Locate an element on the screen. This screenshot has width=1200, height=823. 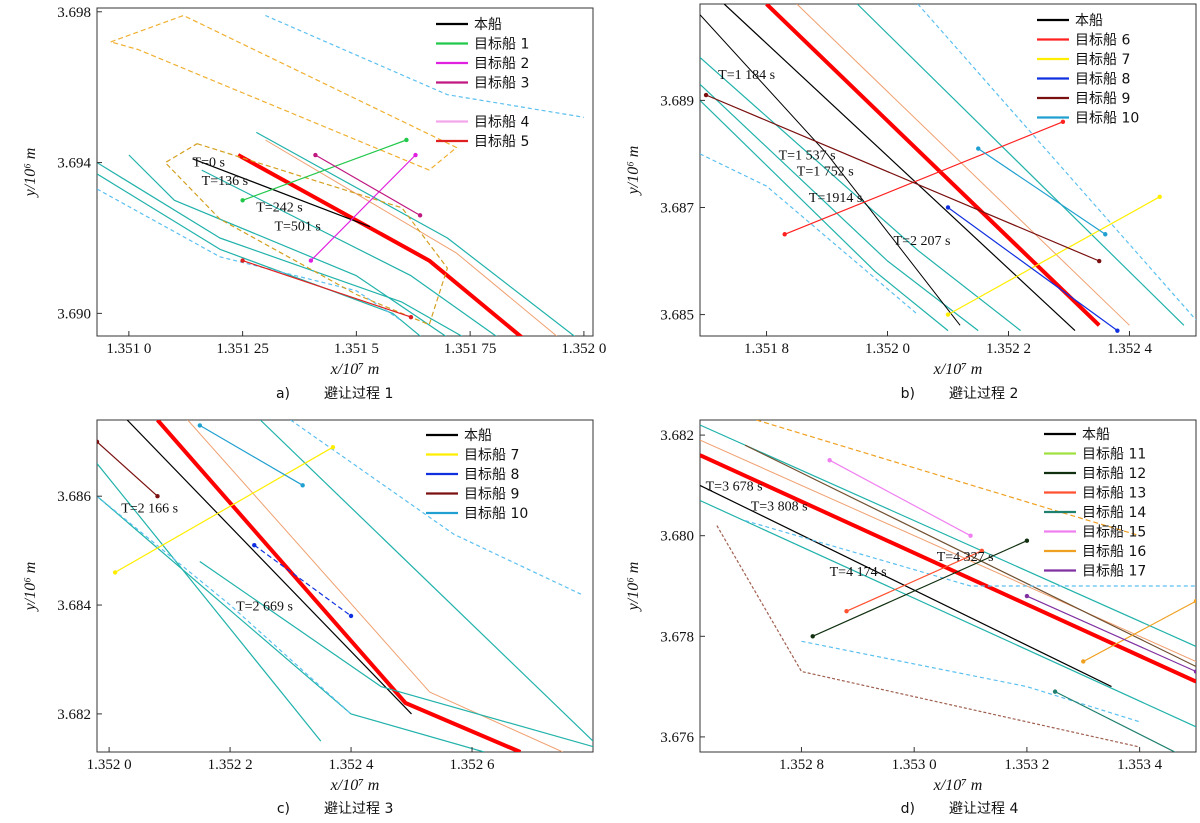
time-annotation: T=501 s is located at coordinates (297, 226).